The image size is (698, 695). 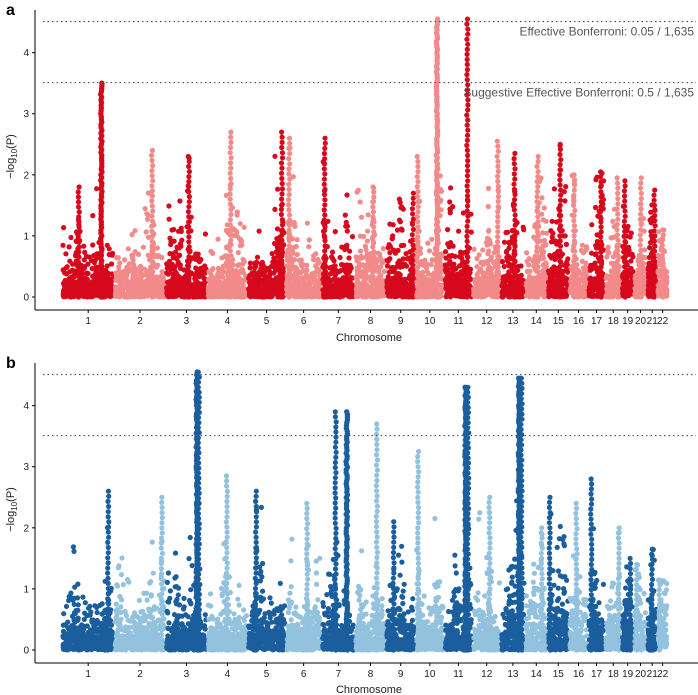 What do you see at coordinates (152, 216) in the screenshot?
I see `data-point-peak-chr2` at bounding box center [152, 216].